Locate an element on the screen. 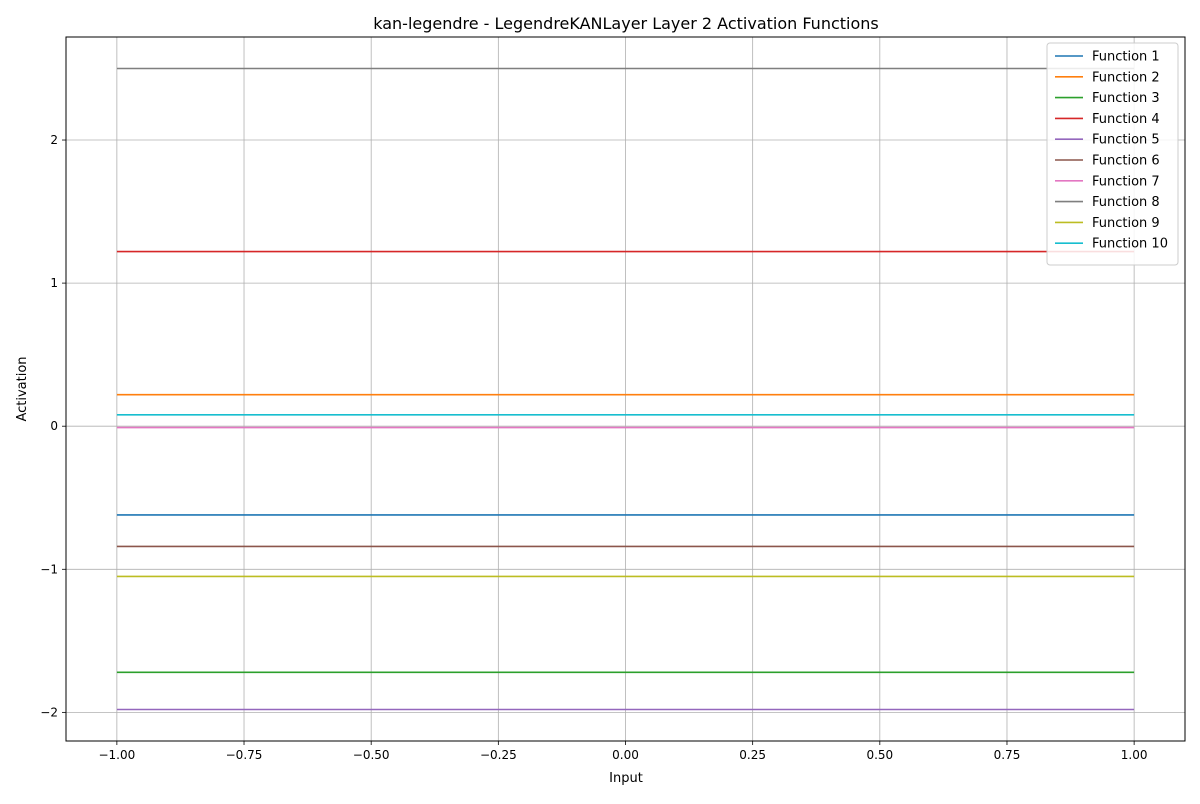 This screenshot has width=1200, height=804. y-tick-label: 0 is located at coordinates (54, 426).